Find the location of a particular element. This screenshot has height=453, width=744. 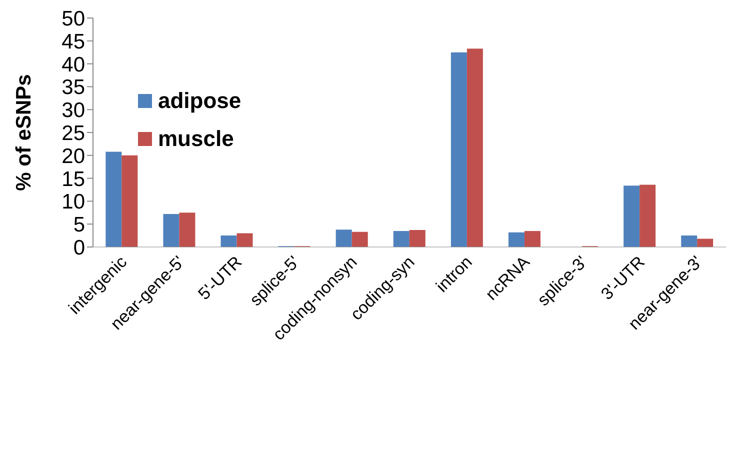

y-tick-label: 45 is located at coordinates (73, 42).